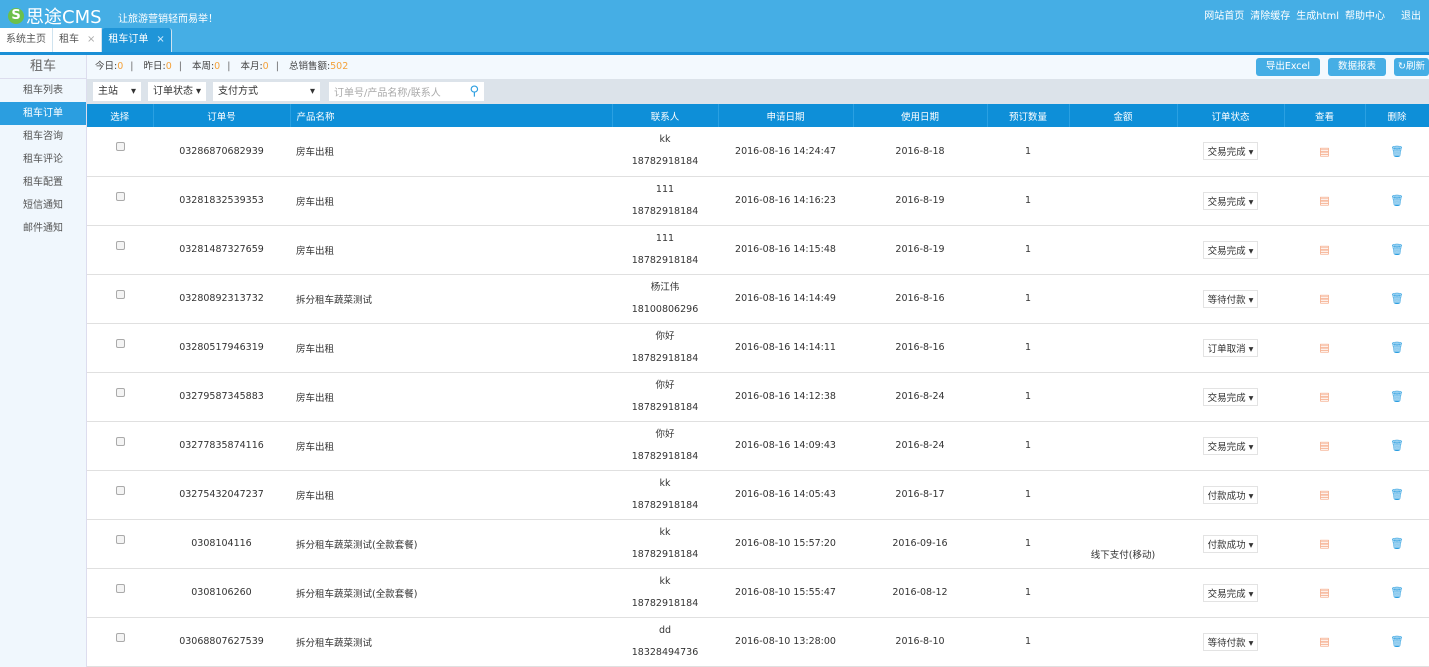 The height and width of the screenshot is (667, 1429). I want to click on link-help: 帮助中心, so click(1365, 16).